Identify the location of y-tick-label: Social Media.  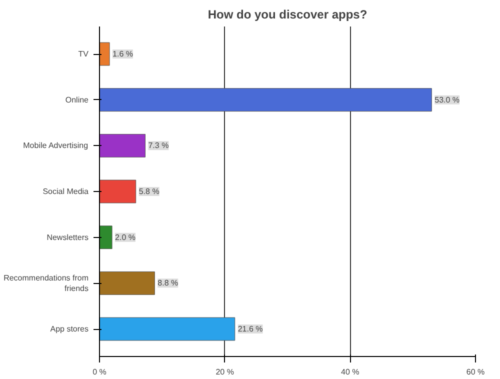
(66, 191).